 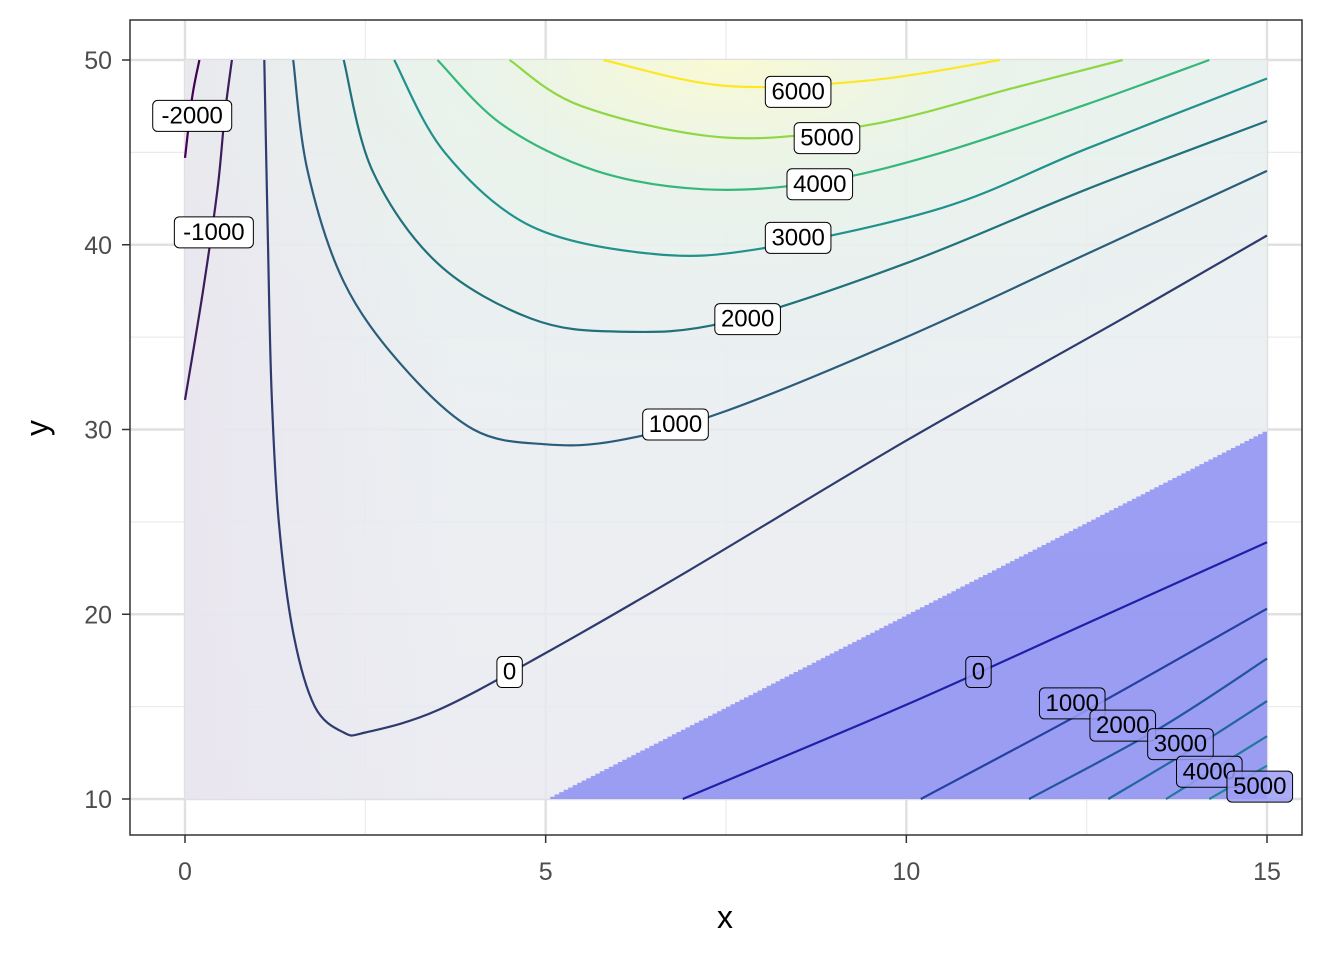 I want to click on x-tick-label: 0, so click(x=185, y=872).